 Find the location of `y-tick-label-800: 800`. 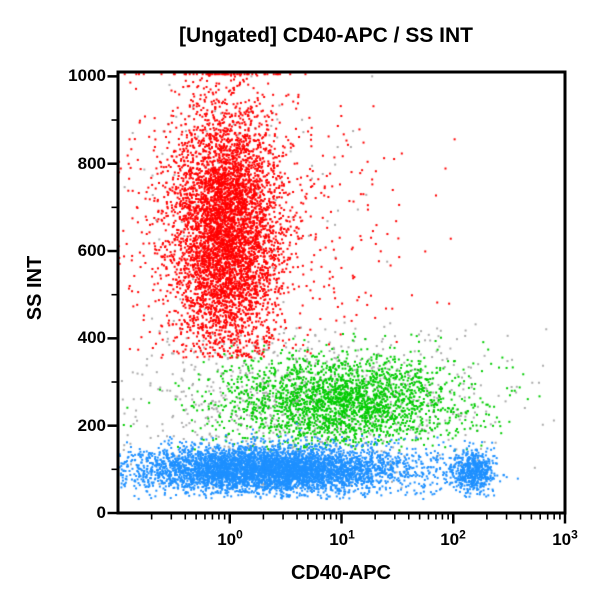

y-tick-label-800: 800 is located at coordinates (91, 163).